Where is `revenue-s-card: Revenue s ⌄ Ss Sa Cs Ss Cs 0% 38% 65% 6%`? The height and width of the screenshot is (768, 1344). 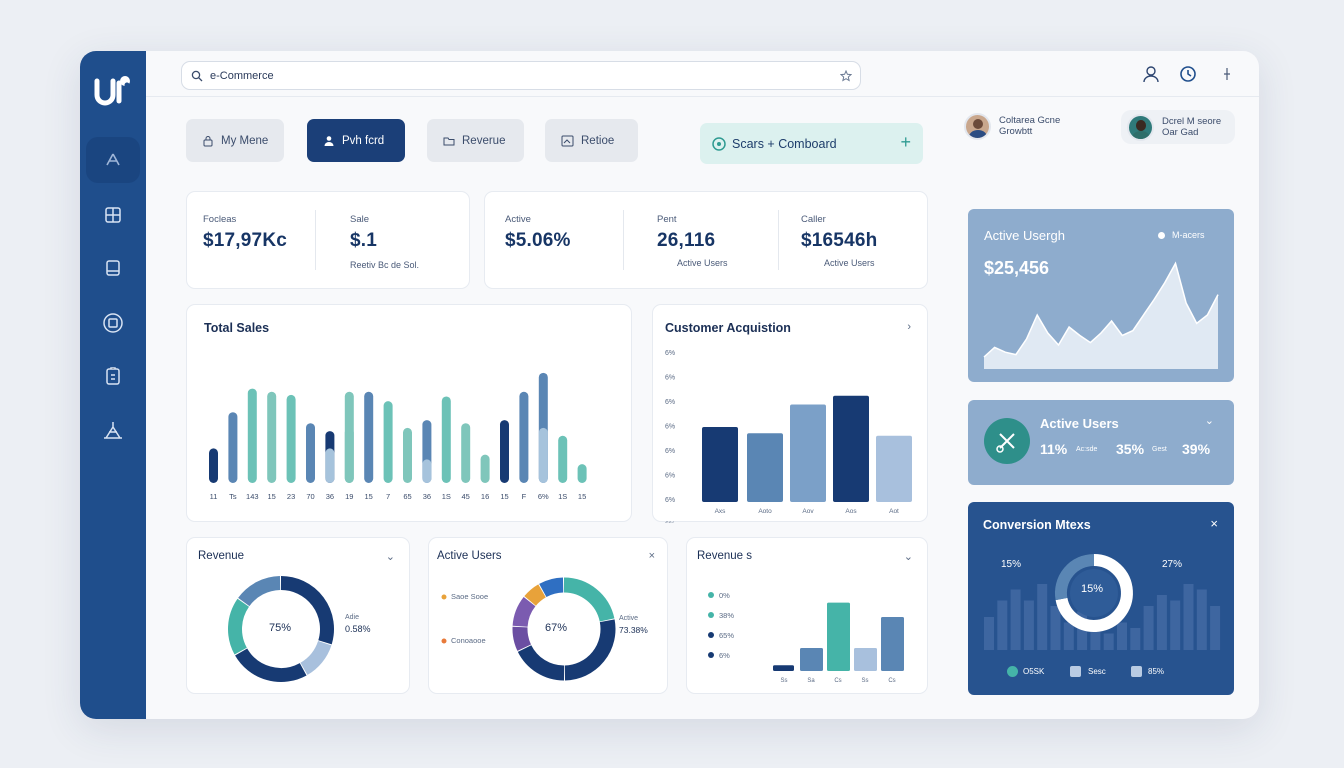 revenue-s-card: Revenue s ⌄ Ss Sa Cs Ss Cs 0% 38% 65% 6% is located at coordinates (807, 615).